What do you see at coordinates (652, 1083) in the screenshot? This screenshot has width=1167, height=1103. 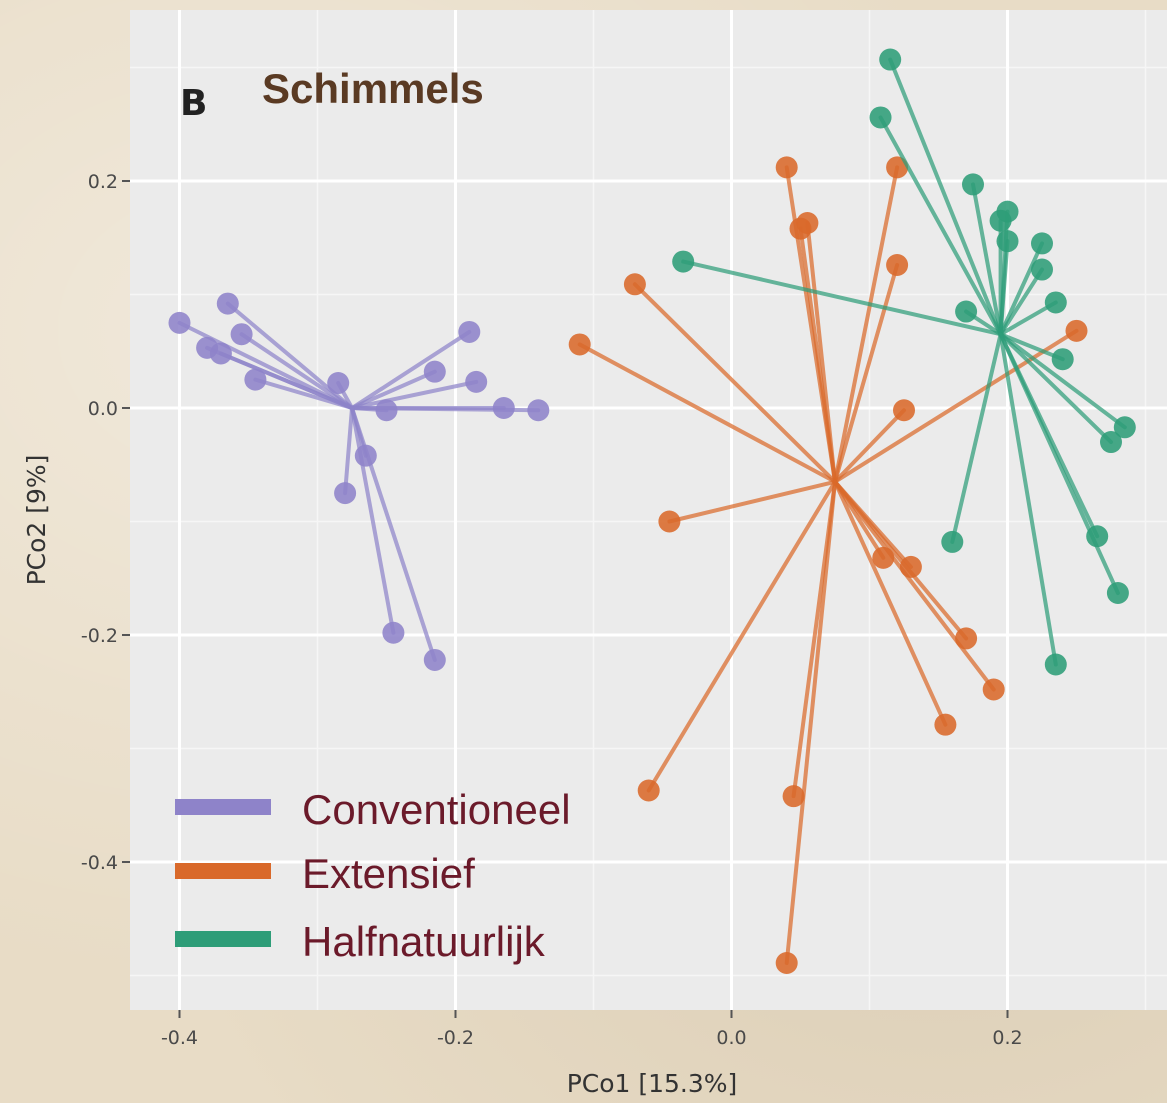 I see `x-axis-title: PCo1 [15.3%]` at bounding box center [652, 1083].